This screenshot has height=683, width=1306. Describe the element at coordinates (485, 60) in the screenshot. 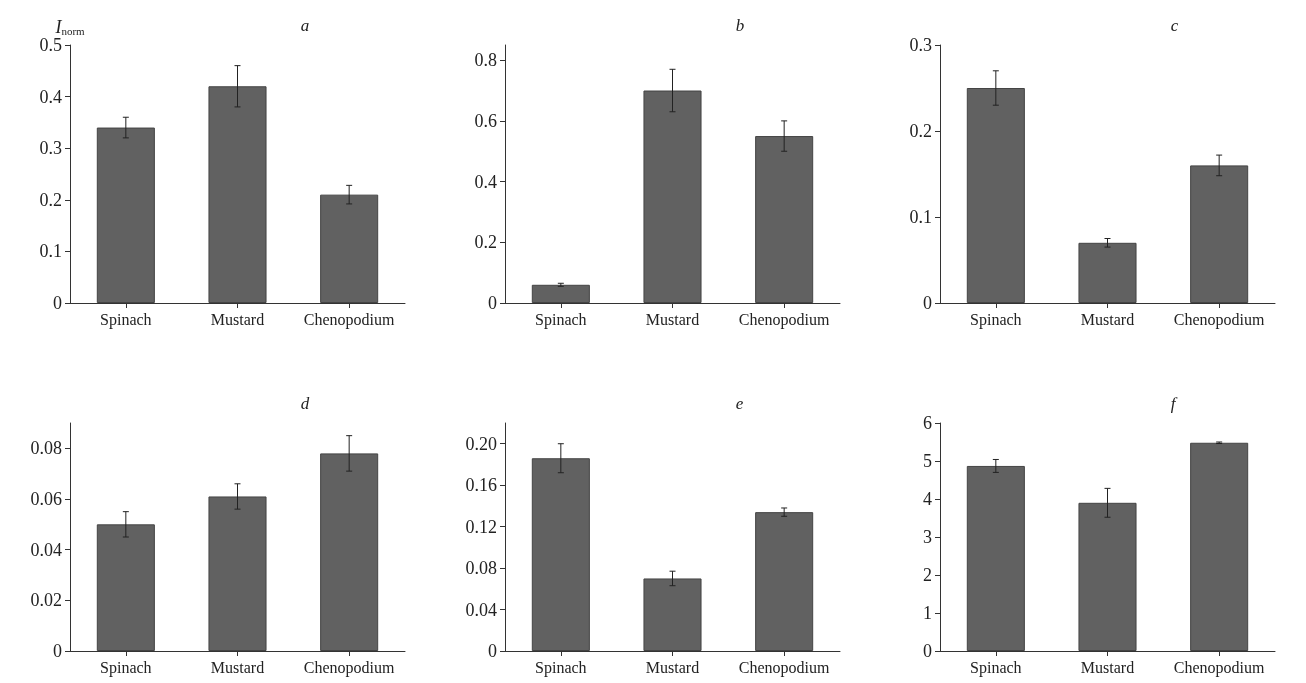

I see `y-tick-label: 0.8` at that location.